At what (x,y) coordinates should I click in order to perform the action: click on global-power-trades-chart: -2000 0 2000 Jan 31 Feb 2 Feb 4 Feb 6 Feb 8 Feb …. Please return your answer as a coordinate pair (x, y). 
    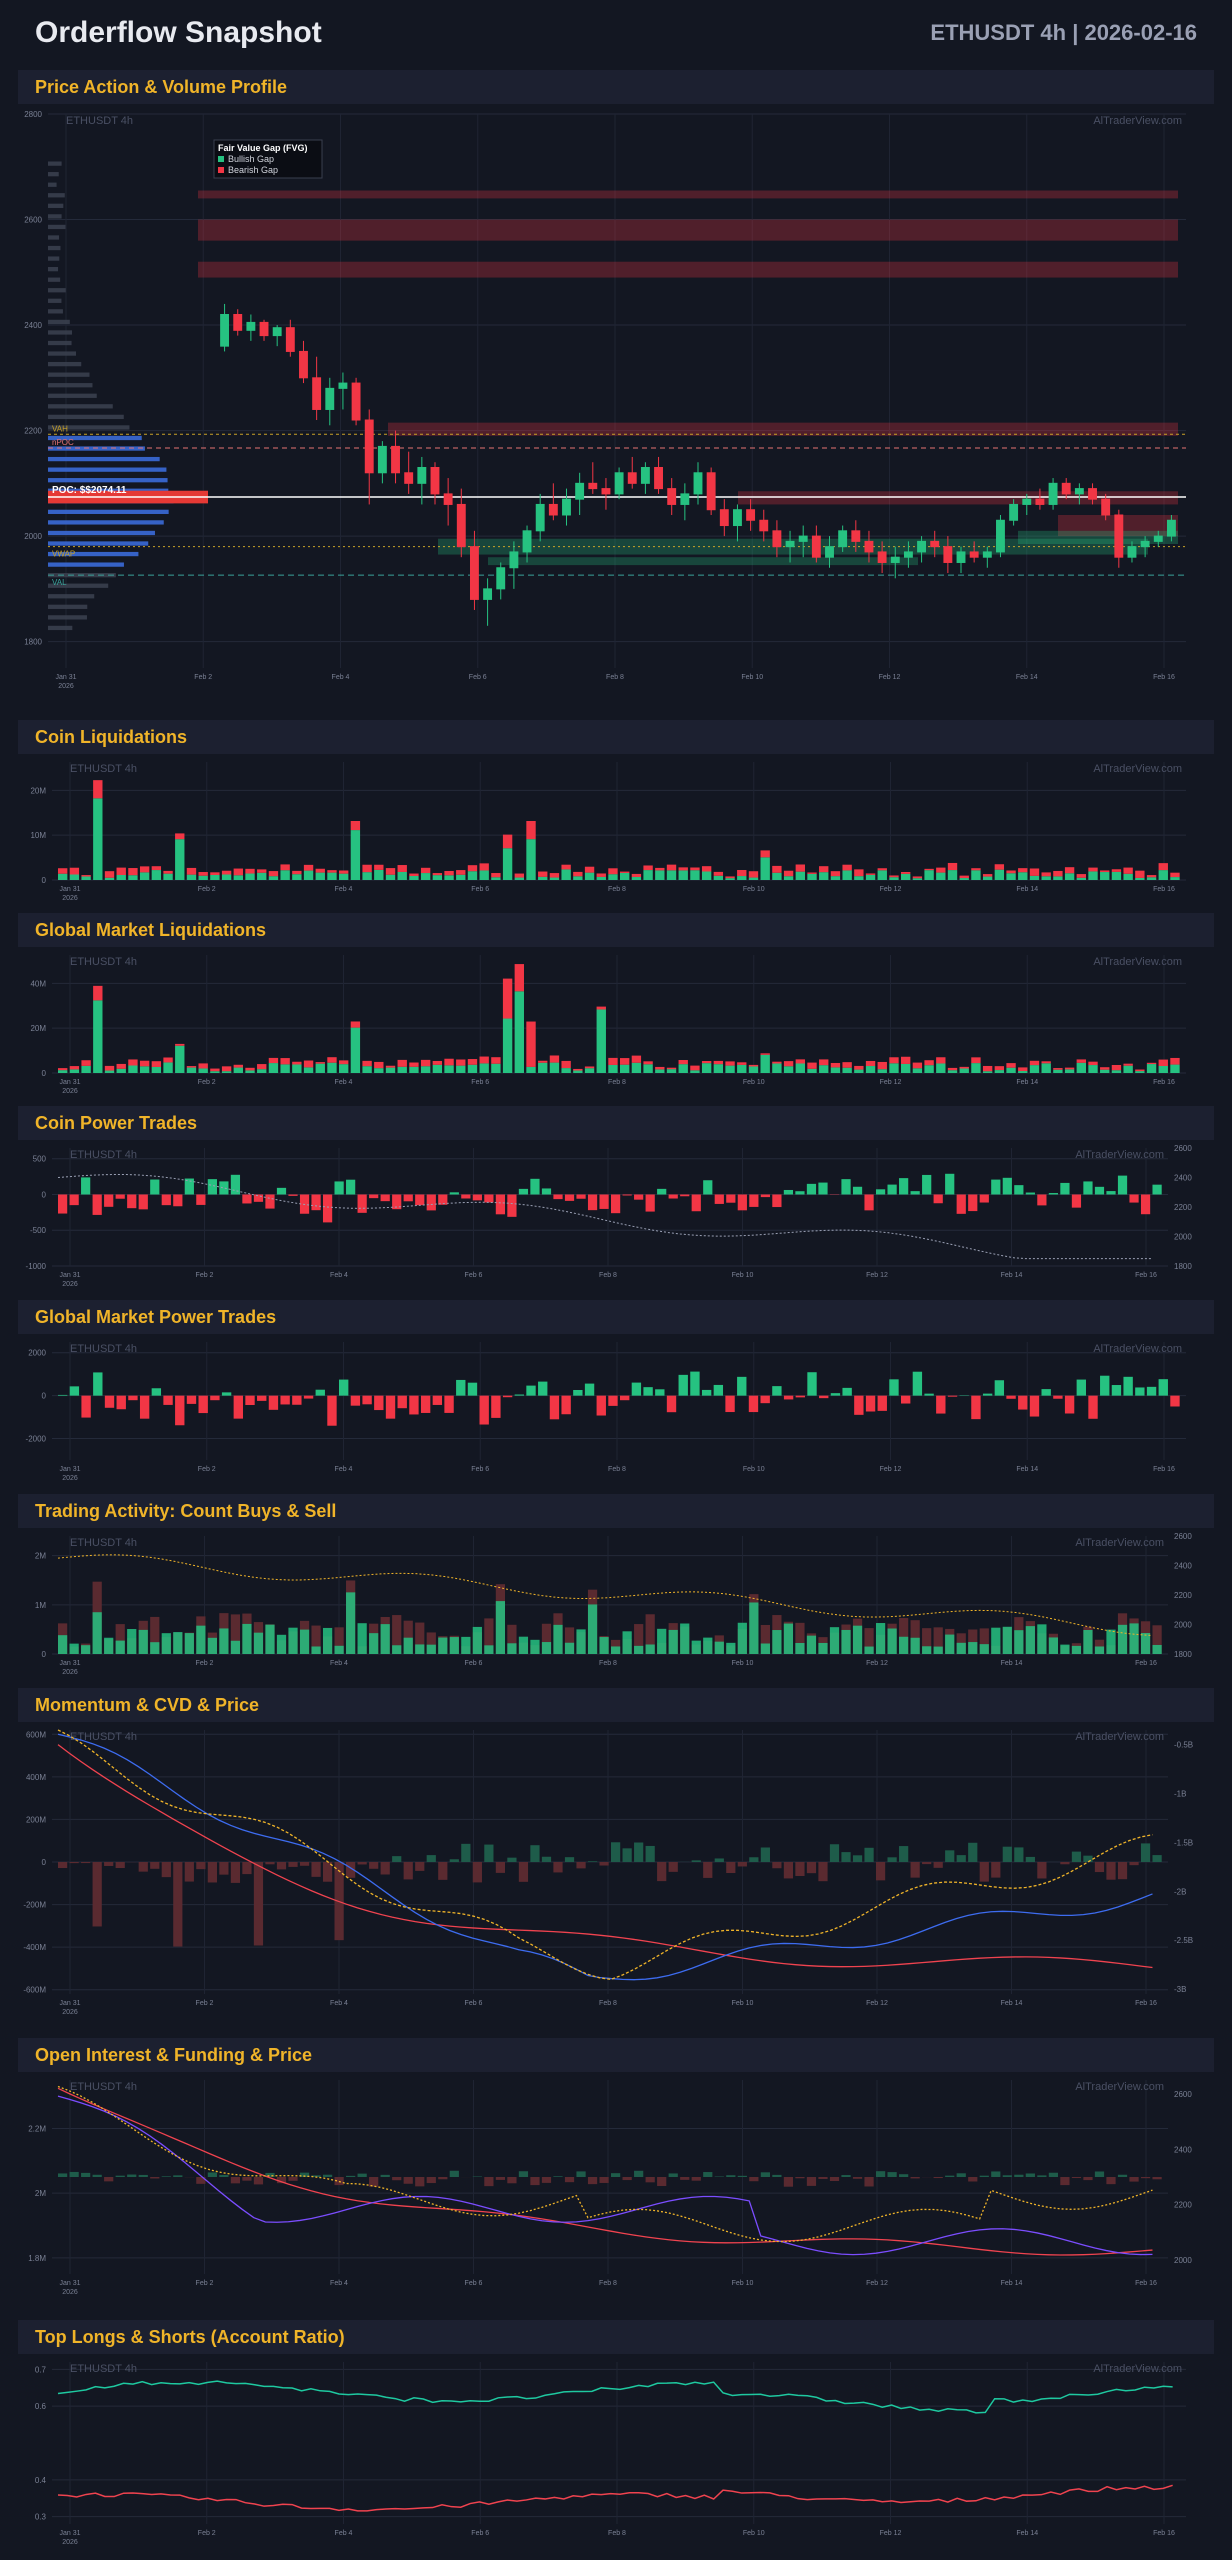
    Looking at the image, I should click on (616, 1409).